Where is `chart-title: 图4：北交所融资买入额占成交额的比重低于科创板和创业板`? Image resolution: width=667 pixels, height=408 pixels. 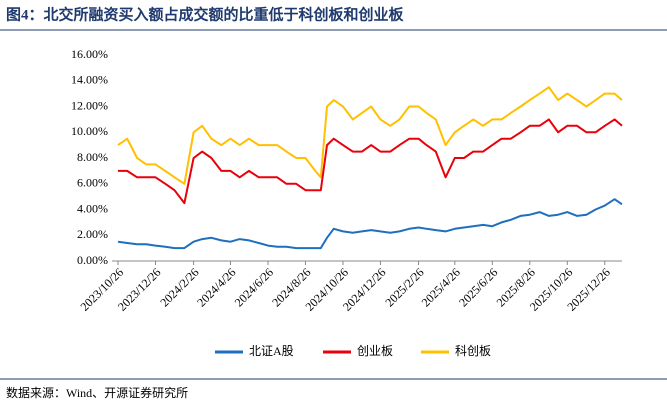 chart-title: 图4：北交所融资买入额占成交额的比重低于科创板和创业板 is located at coordinates (205, 14).